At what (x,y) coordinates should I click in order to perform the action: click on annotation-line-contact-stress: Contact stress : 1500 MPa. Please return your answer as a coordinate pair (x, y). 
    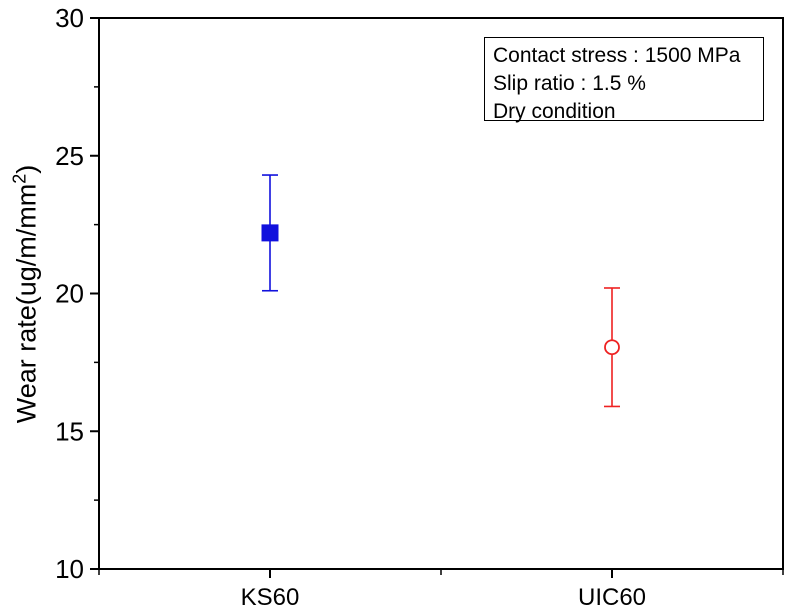
    Looking at the image, I should click on (617, 55).